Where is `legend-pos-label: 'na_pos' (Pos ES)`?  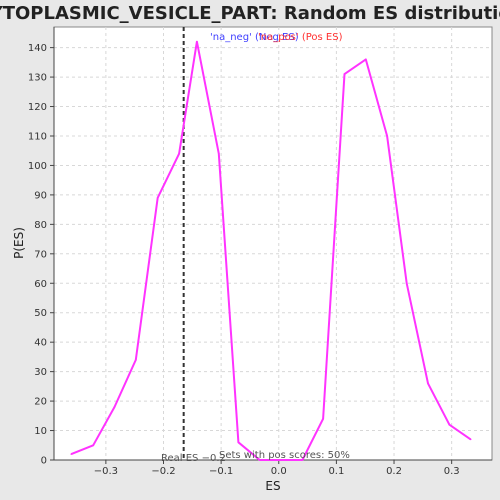
legend-pos-label: 'na_pos' (Pos ES) is located at coordinates (300, 37).